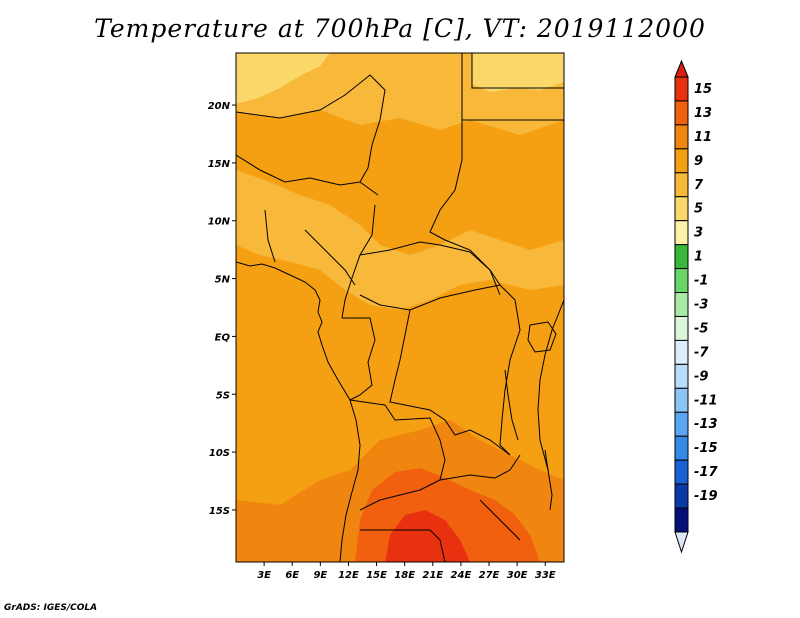  What do you see at coordinates (219, 511) in the screenshot?
I see `lat-tick-label: 15S` at bounding box center [219, 511].